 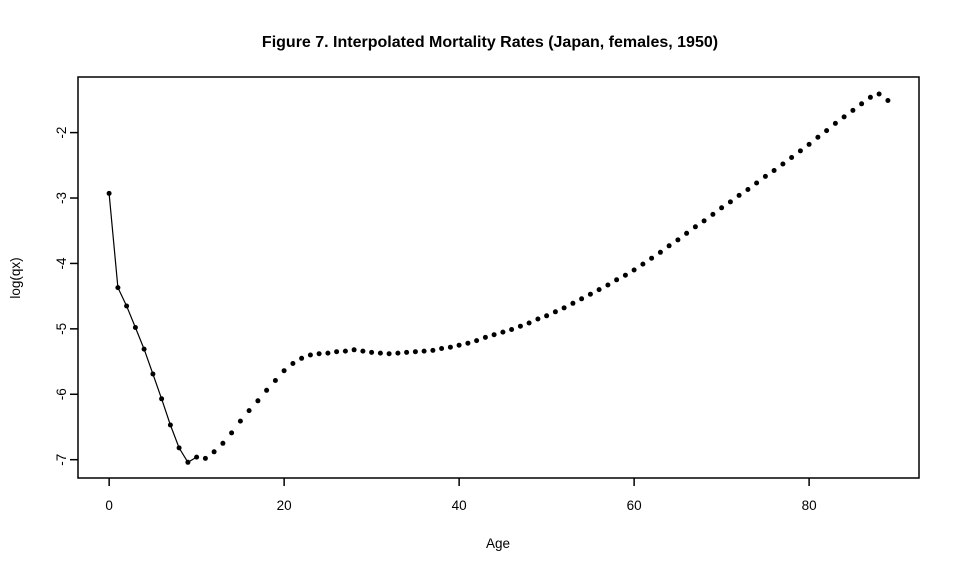 I want to click on y-tick-label: -7, so click(x=61, y=460).